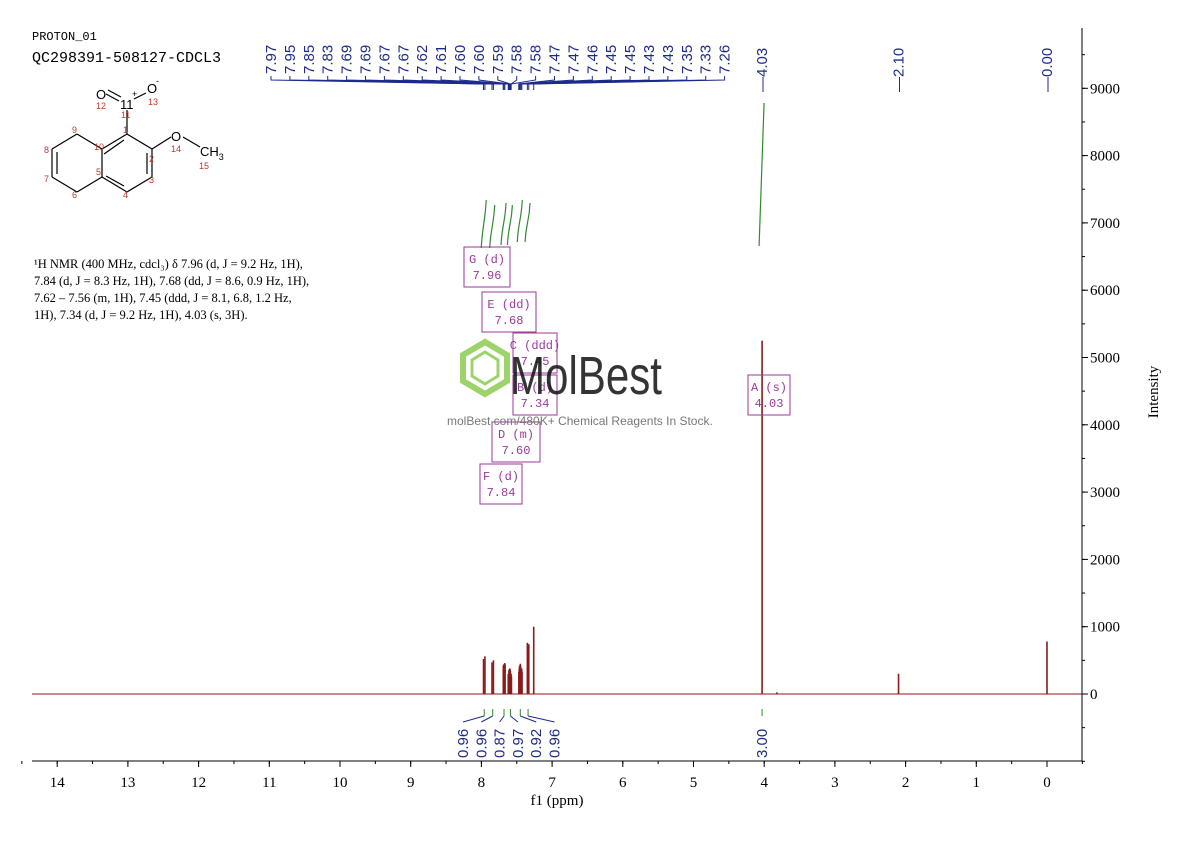 The height and width of the screenshot is (841, 1190). I want to click on atom-o13: O, so click(152, 88).